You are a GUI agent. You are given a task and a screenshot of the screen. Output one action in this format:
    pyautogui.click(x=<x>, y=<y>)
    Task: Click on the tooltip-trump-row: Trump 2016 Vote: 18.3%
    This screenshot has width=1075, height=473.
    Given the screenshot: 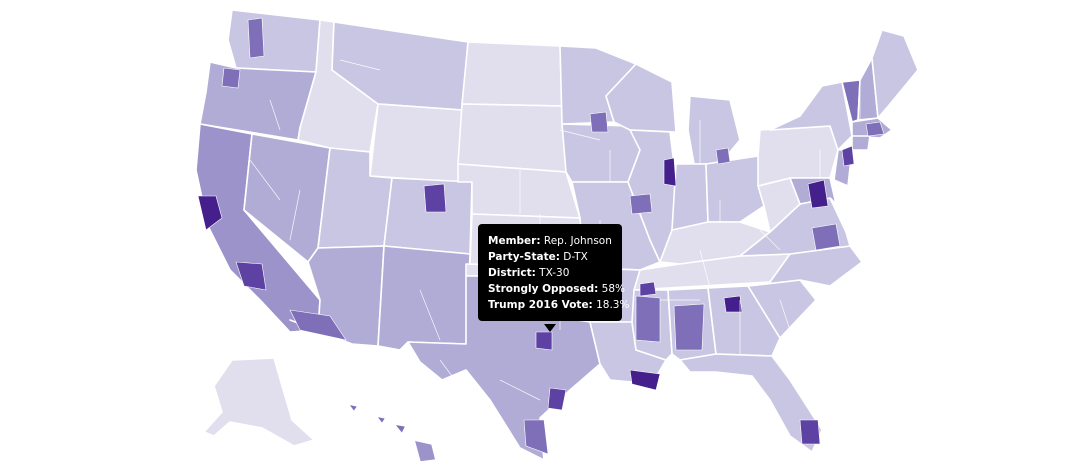 What is the action you would take?
    pyautogui.click(x=558, y=305)
    